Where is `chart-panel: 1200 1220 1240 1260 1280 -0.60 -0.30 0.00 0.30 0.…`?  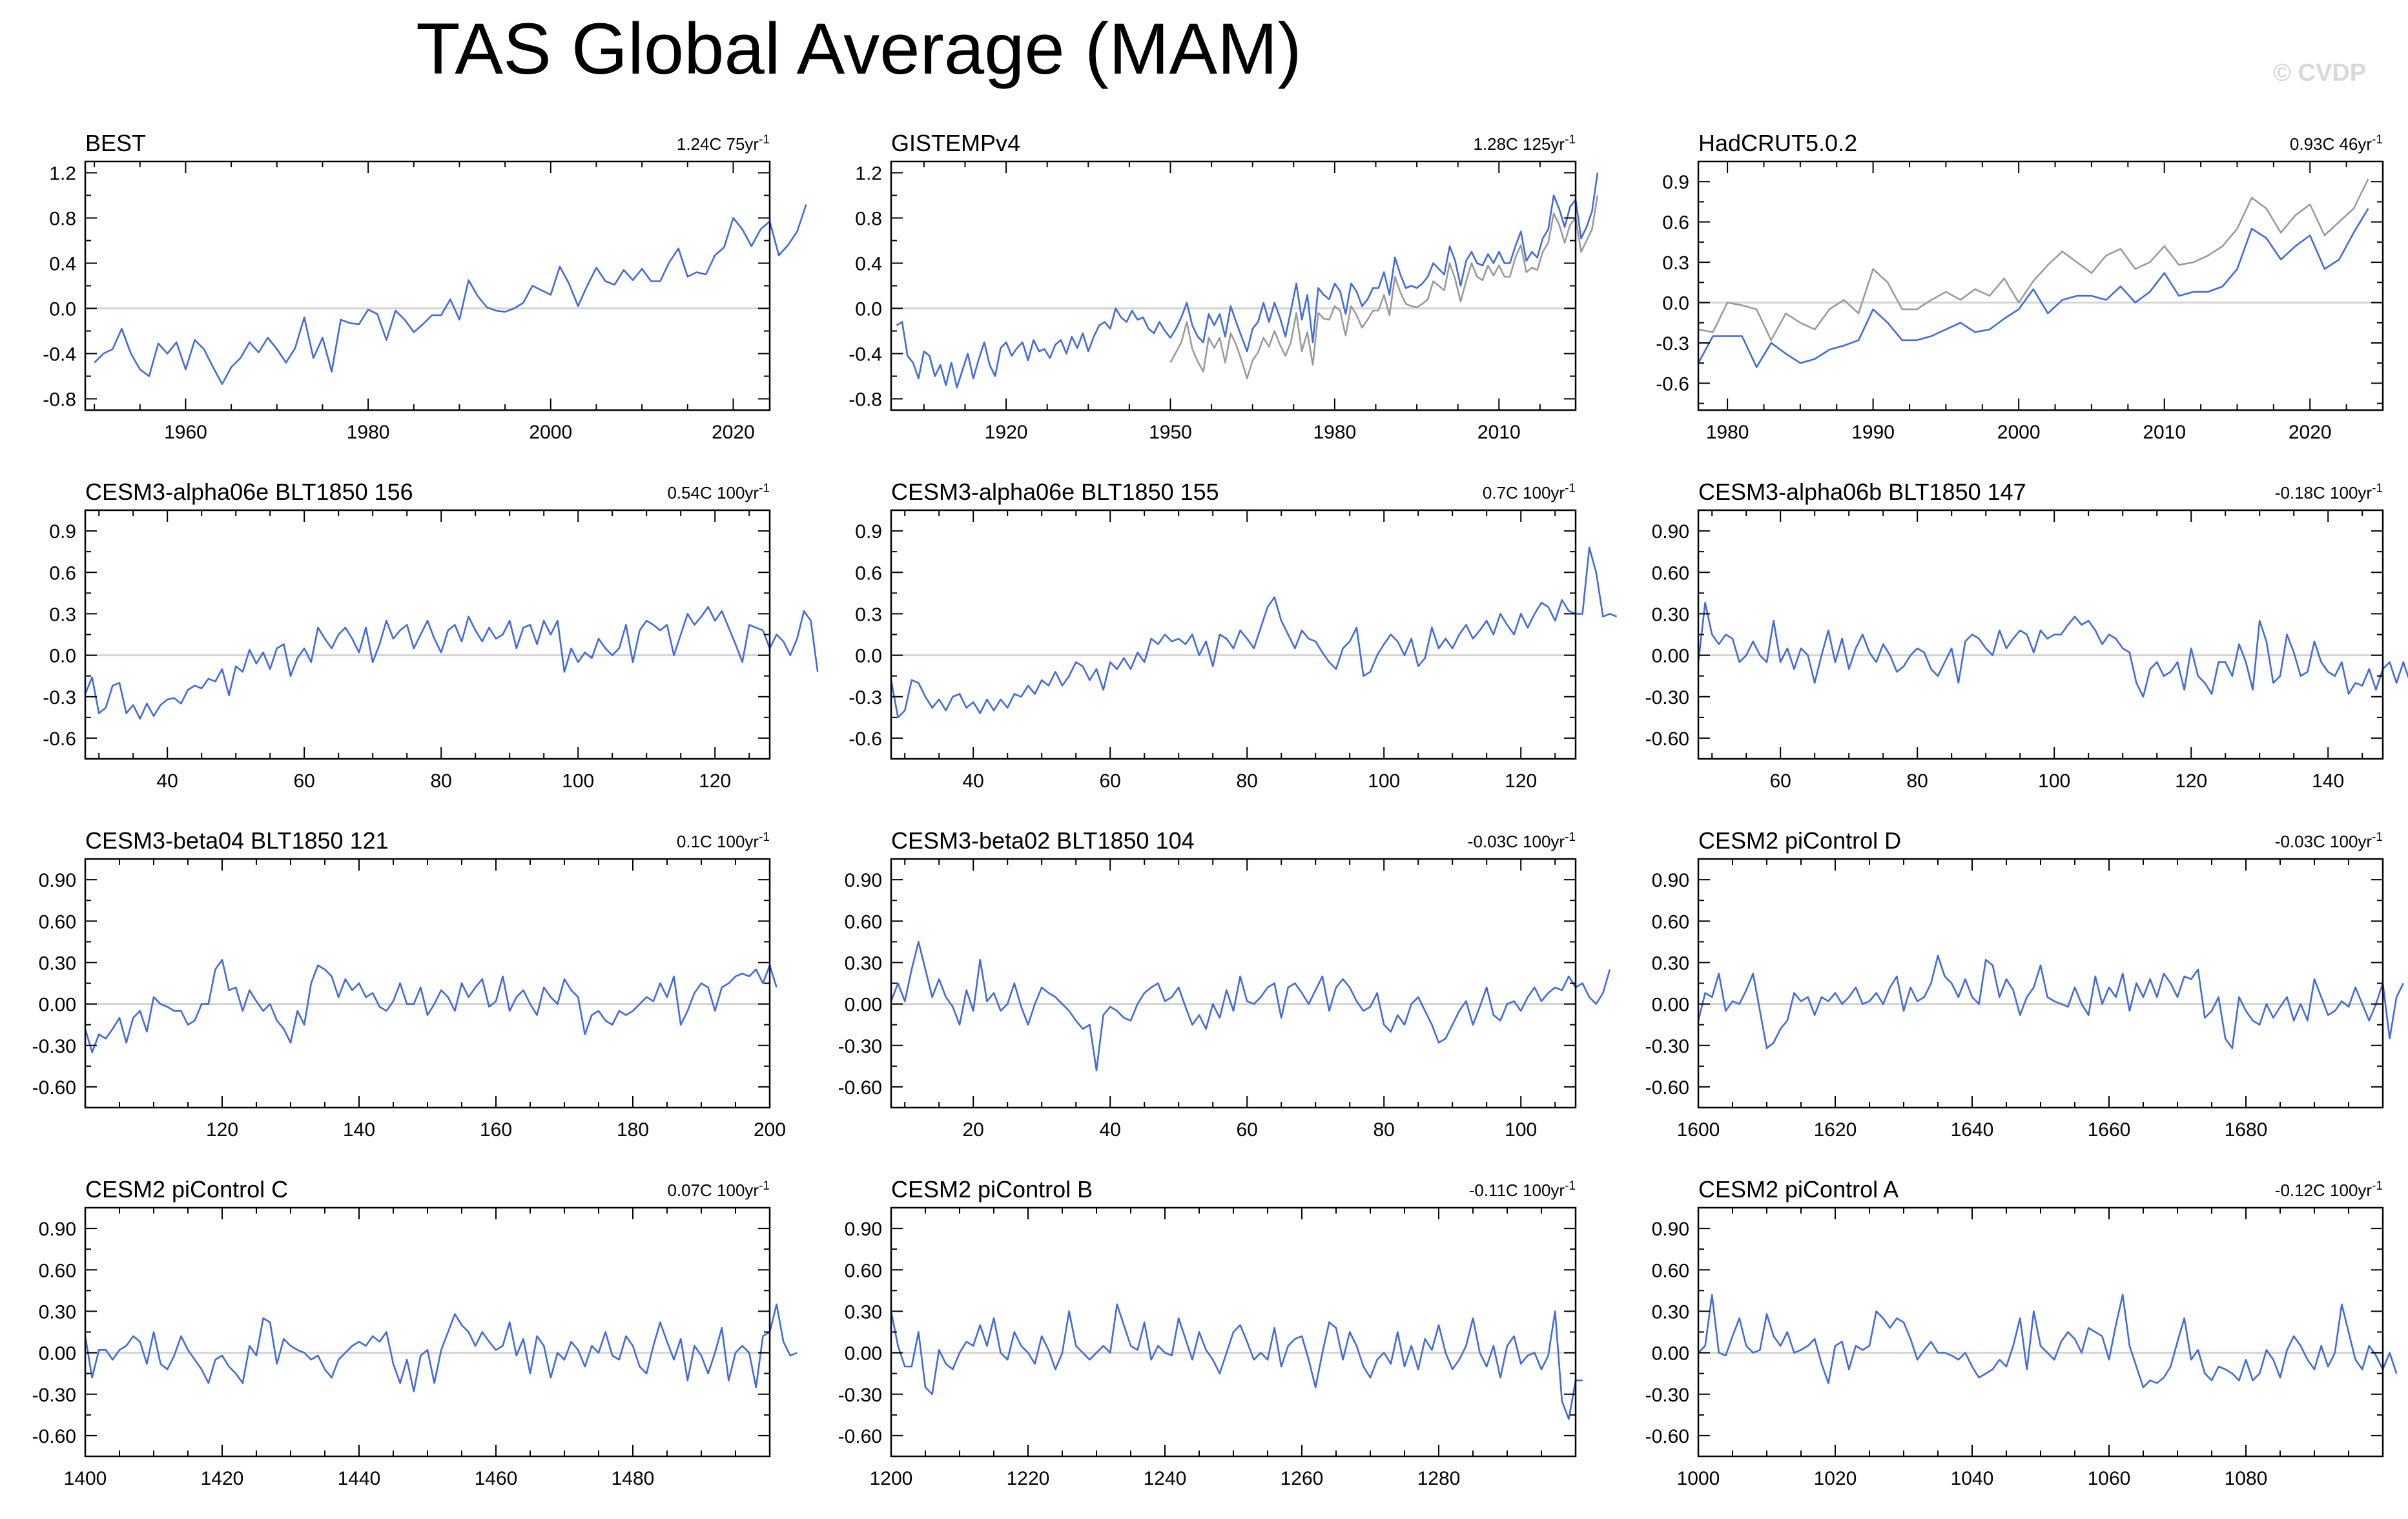 chart-panel: 1200 1220 1240 1260 1280 -0.60 -0.30 0.00 0.30 0.… is located at coordinates (1210, 1332).